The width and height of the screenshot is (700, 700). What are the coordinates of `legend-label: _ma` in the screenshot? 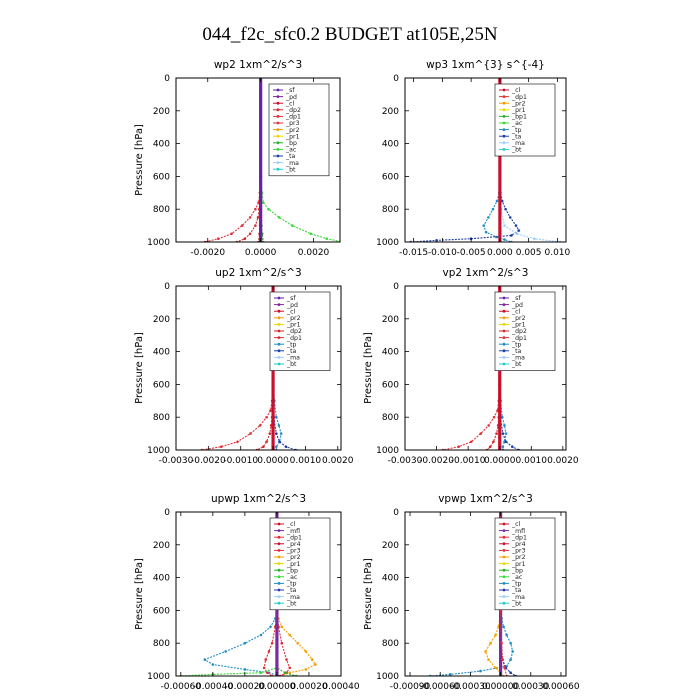 It's located at (292, 163).